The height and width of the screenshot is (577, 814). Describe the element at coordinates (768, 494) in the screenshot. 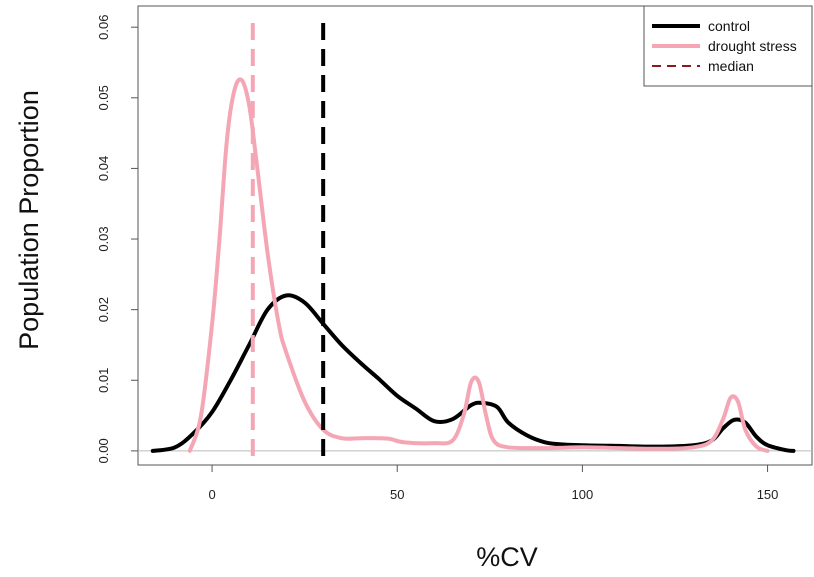

I see `x-tick-label: 150` at that location.